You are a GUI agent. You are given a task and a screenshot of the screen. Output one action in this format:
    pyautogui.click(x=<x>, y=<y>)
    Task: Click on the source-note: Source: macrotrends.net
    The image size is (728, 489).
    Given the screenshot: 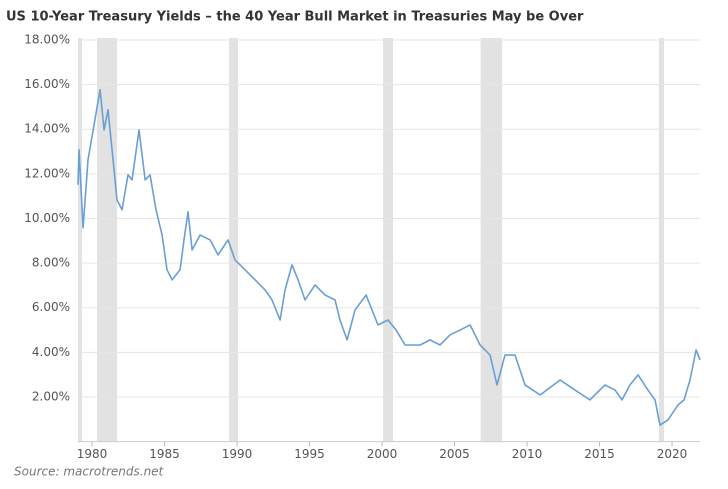 What is the action you would take?
    pyautogui.click(x=89, y=472)
    